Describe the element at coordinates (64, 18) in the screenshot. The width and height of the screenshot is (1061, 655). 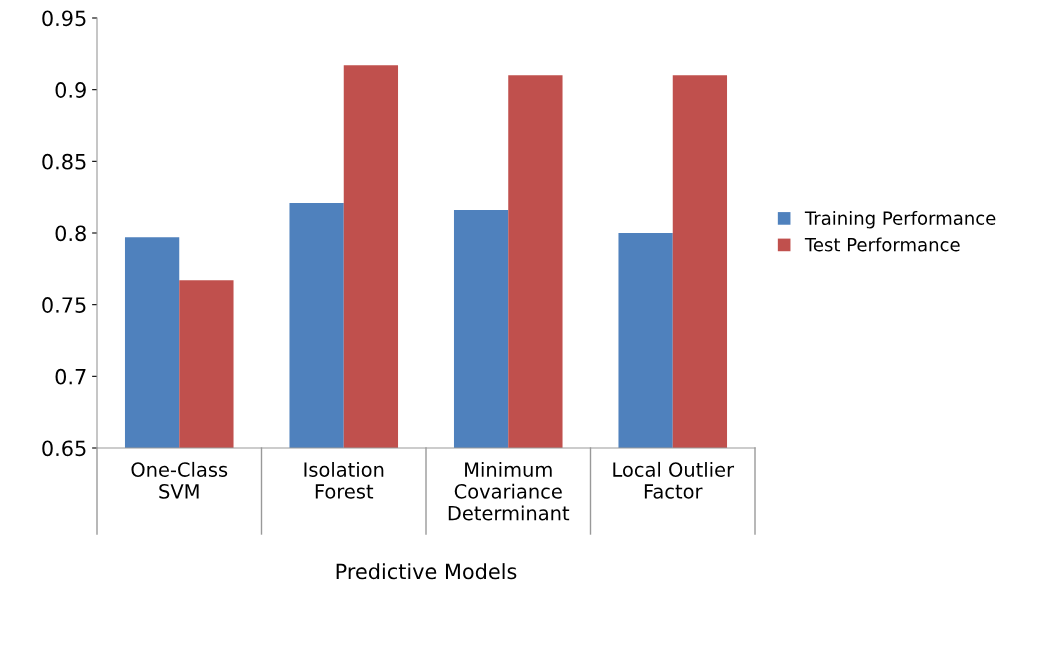
I see `y-tick-label: 0.95` at that location.